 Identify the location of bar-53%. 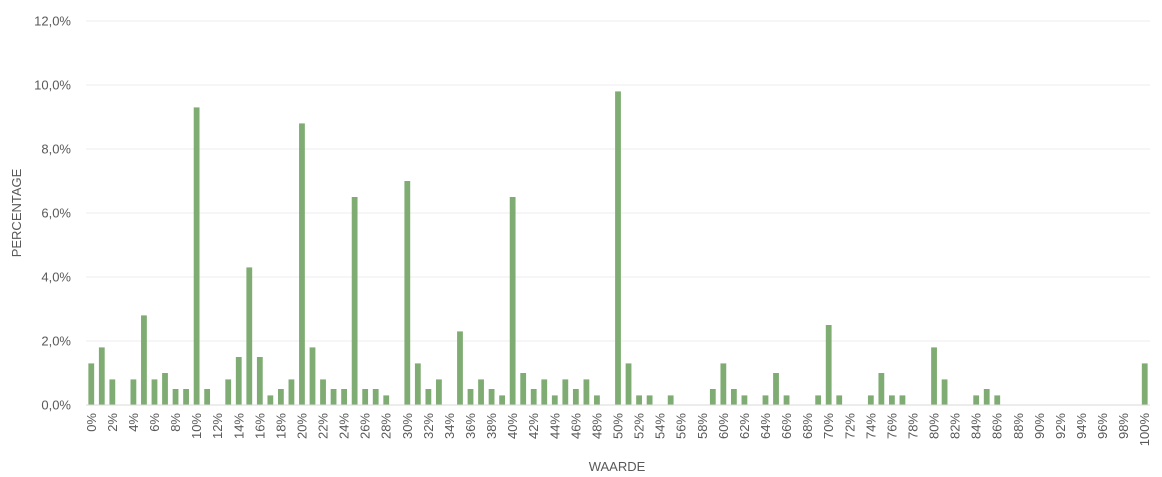
(649, 400).